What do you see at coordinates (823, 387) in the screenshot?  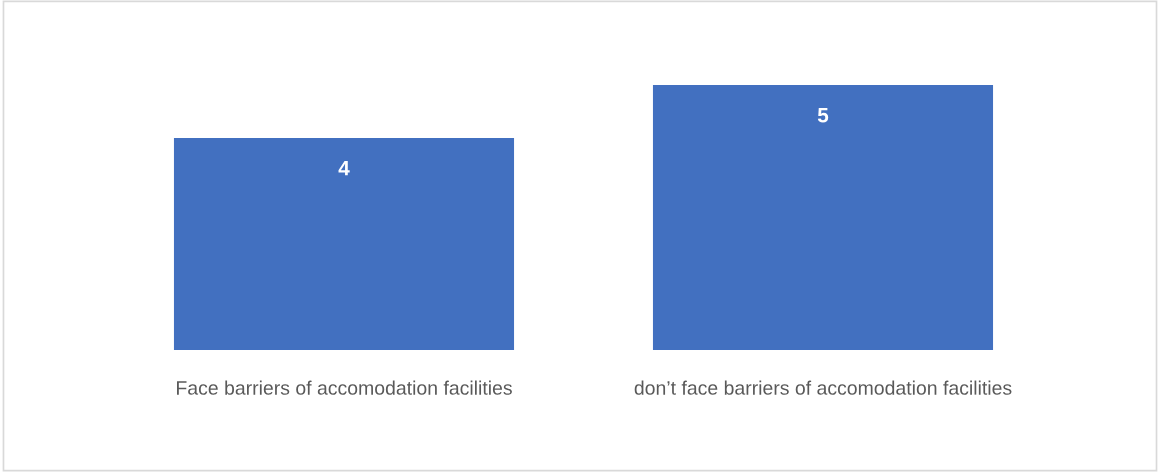 I see `x-tick-label: don’t face barriers of accomodation facilities` at bounding box center [823, 387].